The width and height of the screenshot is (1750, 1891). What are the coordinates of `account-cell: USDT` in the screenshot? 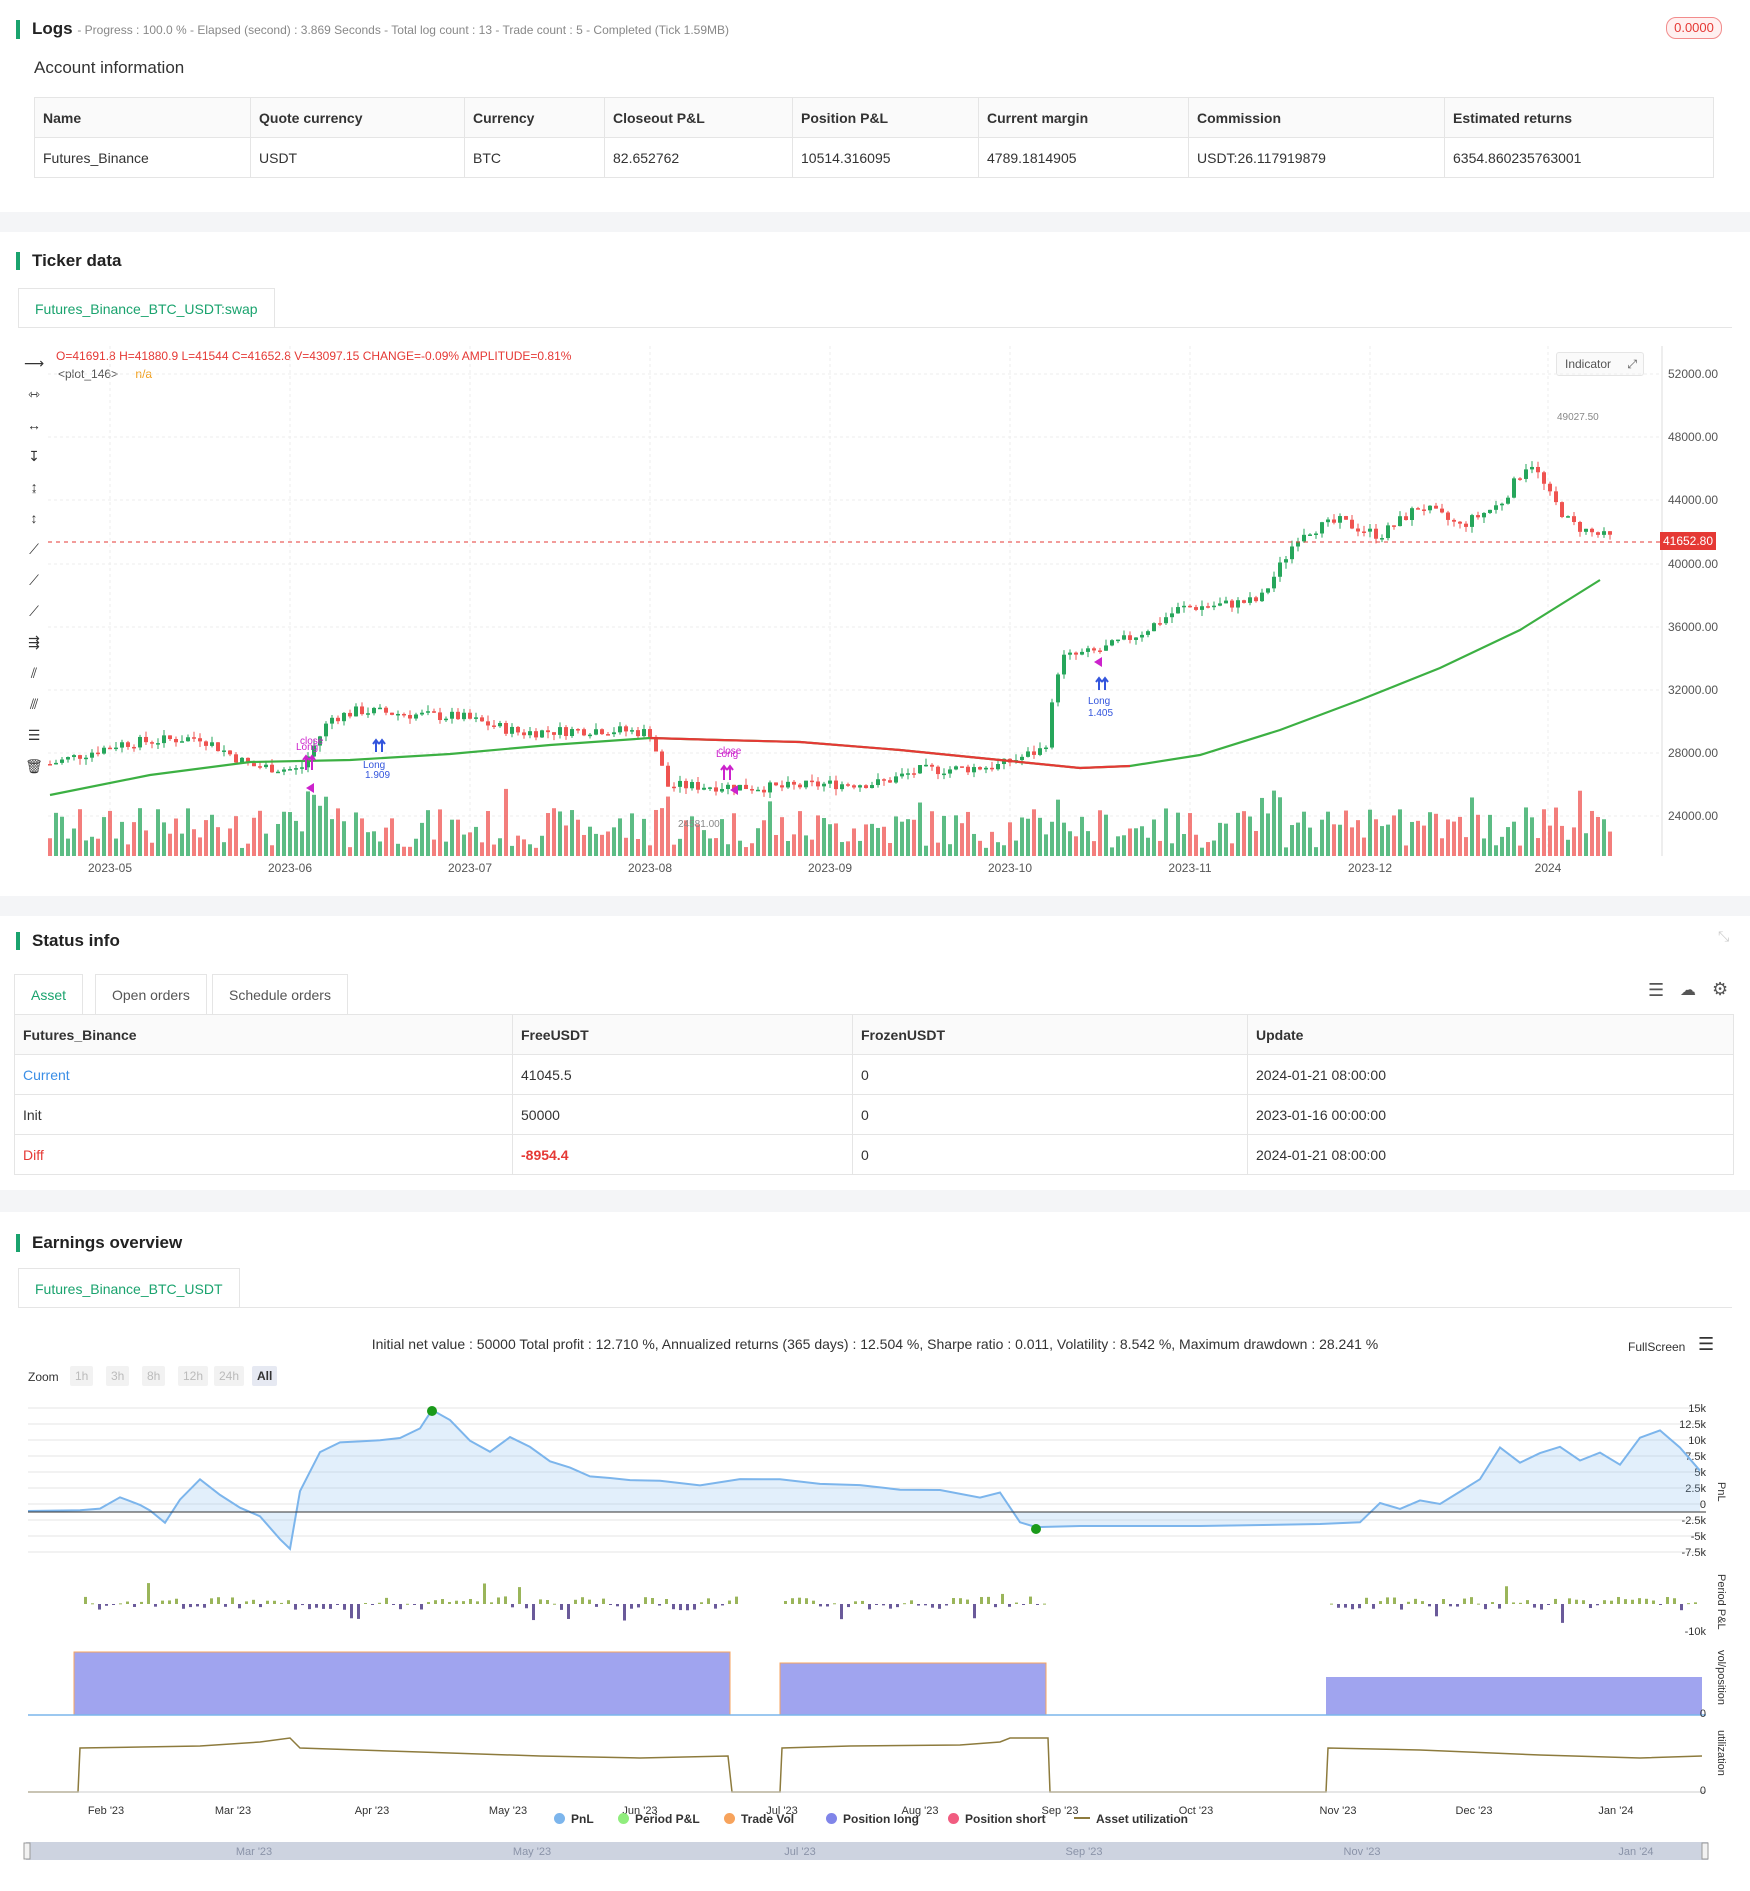 It's located at (357, 157).